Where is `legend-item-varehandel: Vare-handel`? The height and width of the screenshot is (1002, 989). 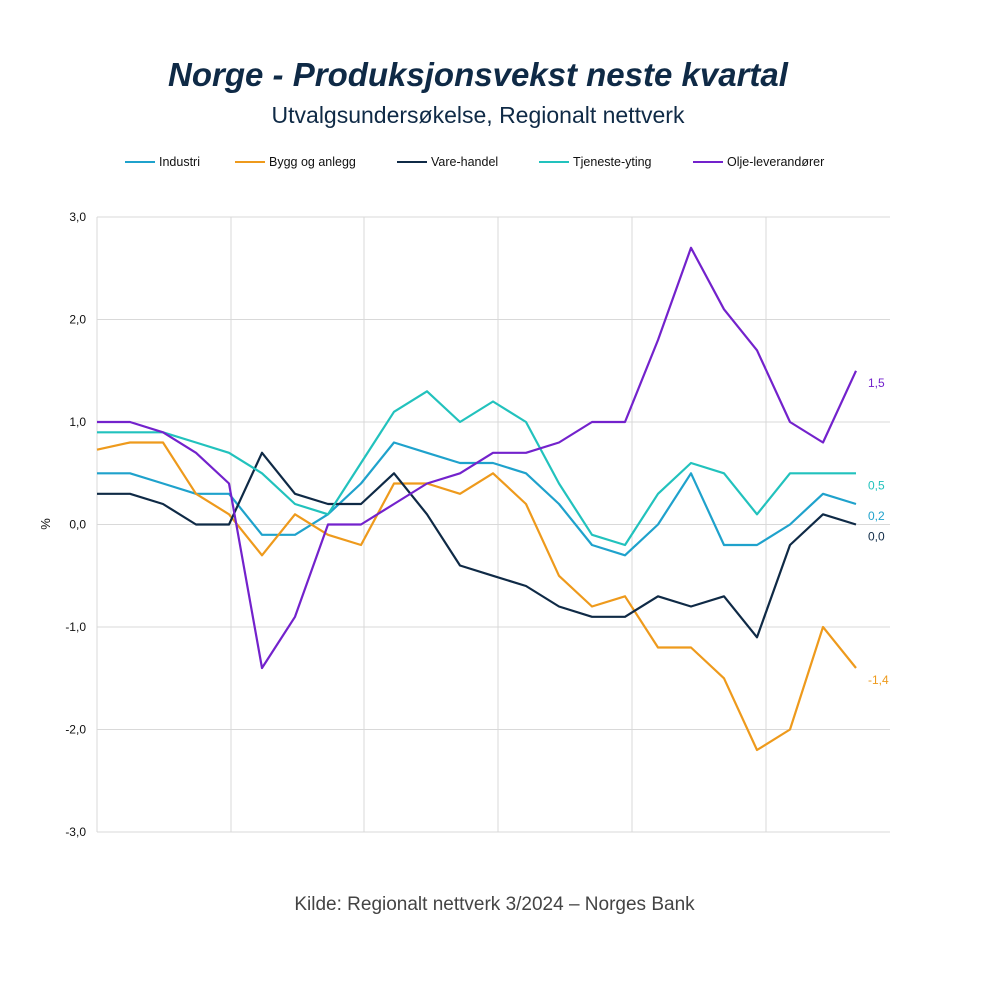 legend-item-varehandel: Vare-handel is located at coordinates (447, 162).